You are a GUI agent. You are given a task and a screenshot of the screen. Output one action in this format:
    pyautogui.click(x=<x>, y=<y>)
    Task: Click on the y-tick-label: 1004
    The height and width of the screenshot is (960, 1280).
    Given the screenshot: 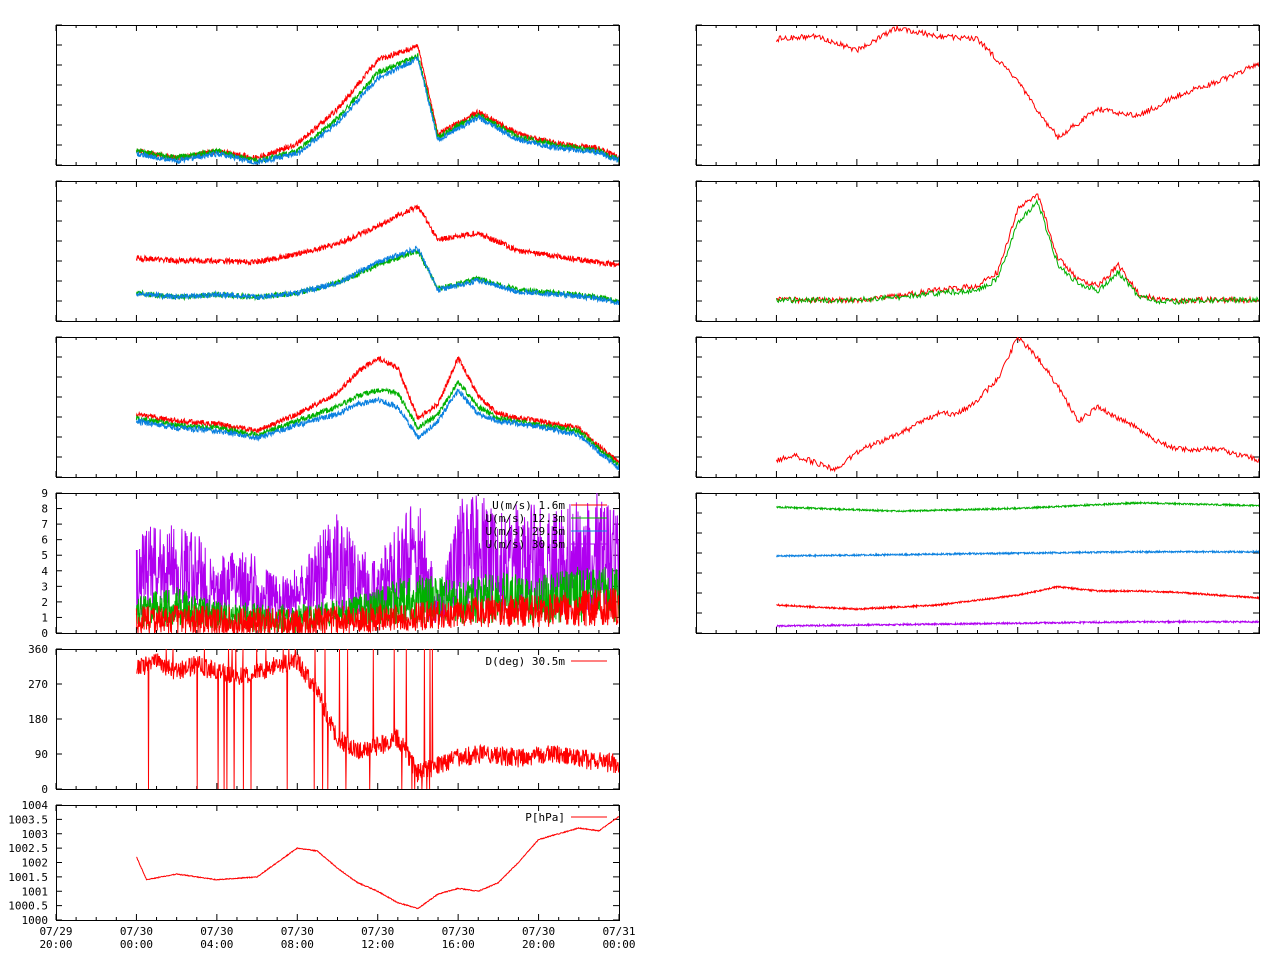 What is the action you would take?
    pyautogui.click(x=35, y=805)
    